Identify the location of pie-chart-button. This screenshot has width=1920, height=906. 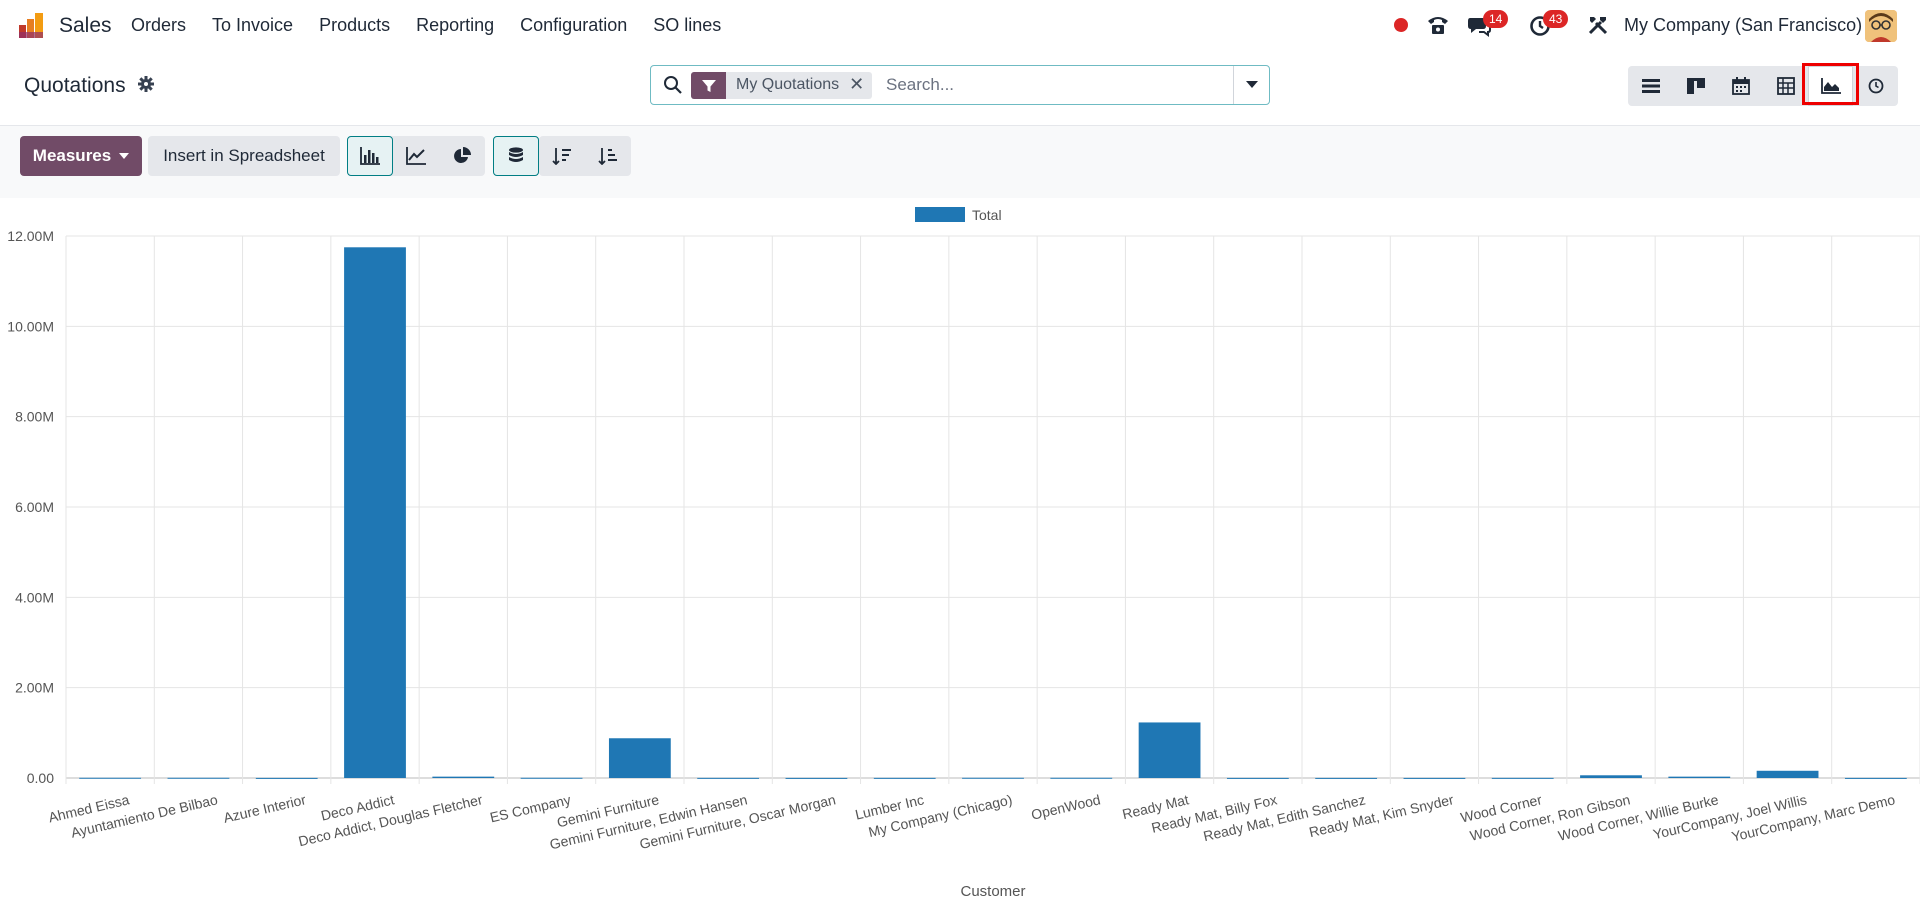
(462, 156).